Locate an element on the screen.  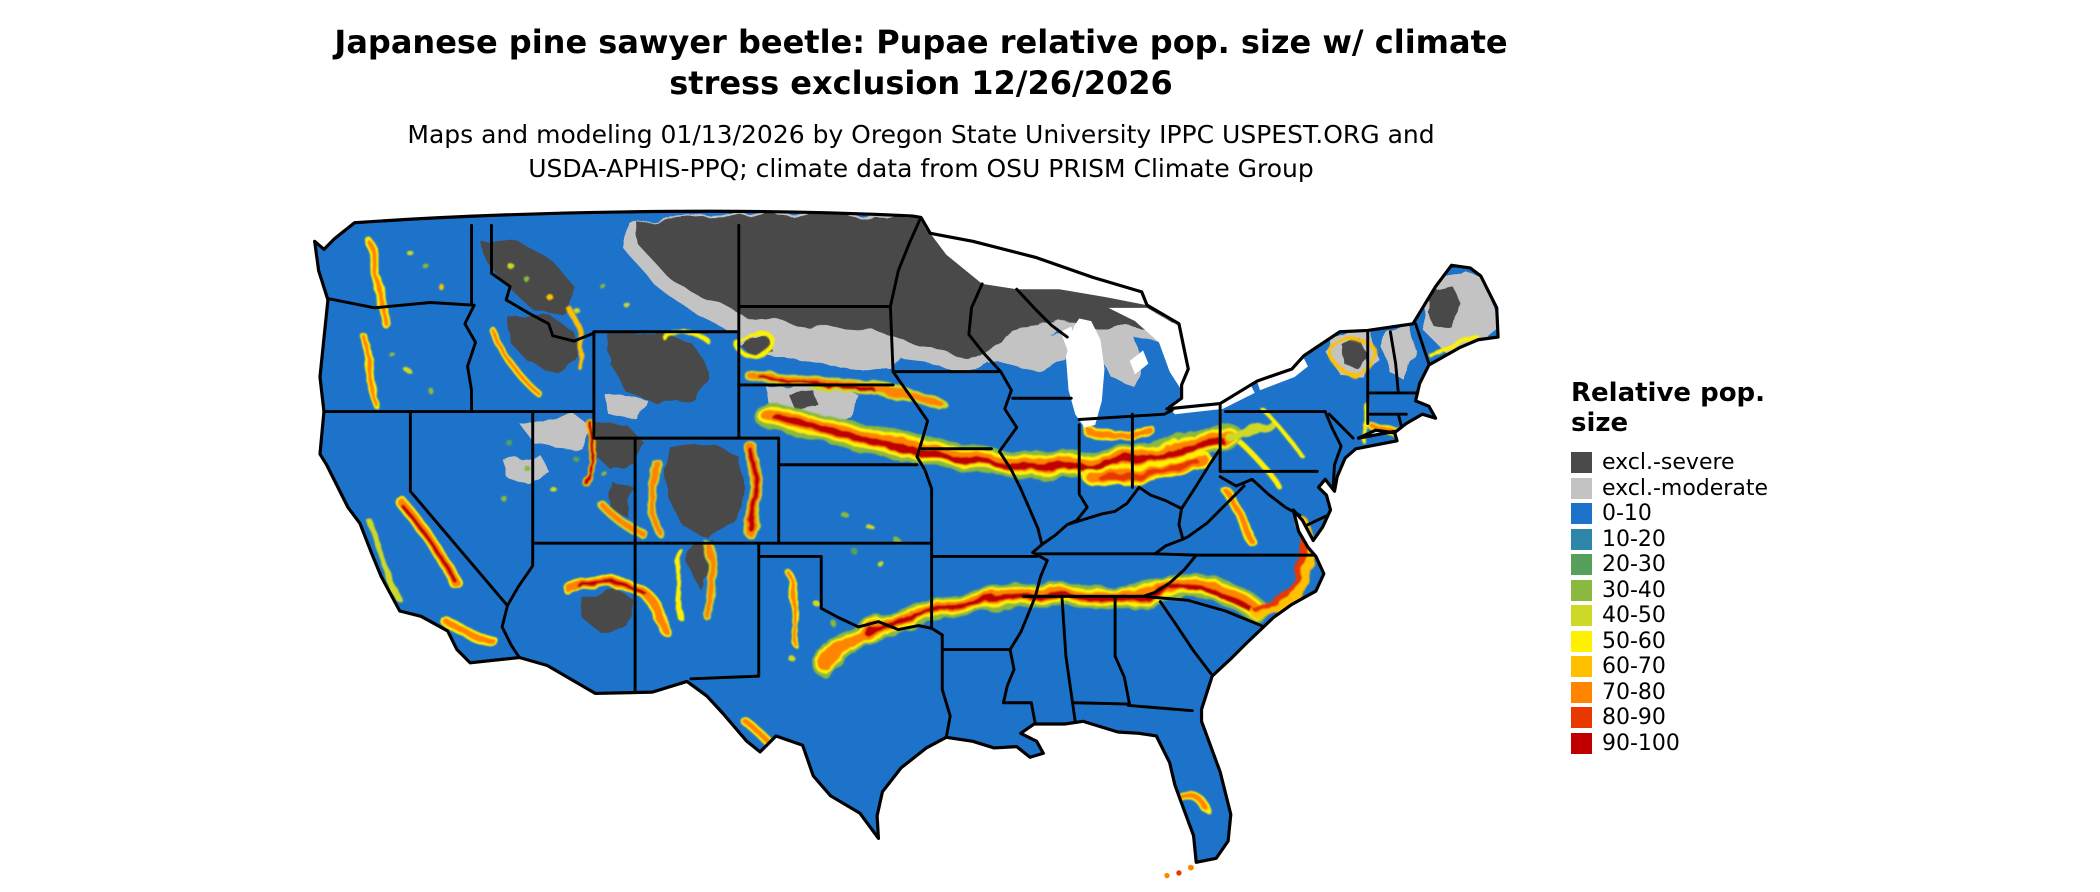
legend-label: 50-60 is located at coordinates (1634, 641).